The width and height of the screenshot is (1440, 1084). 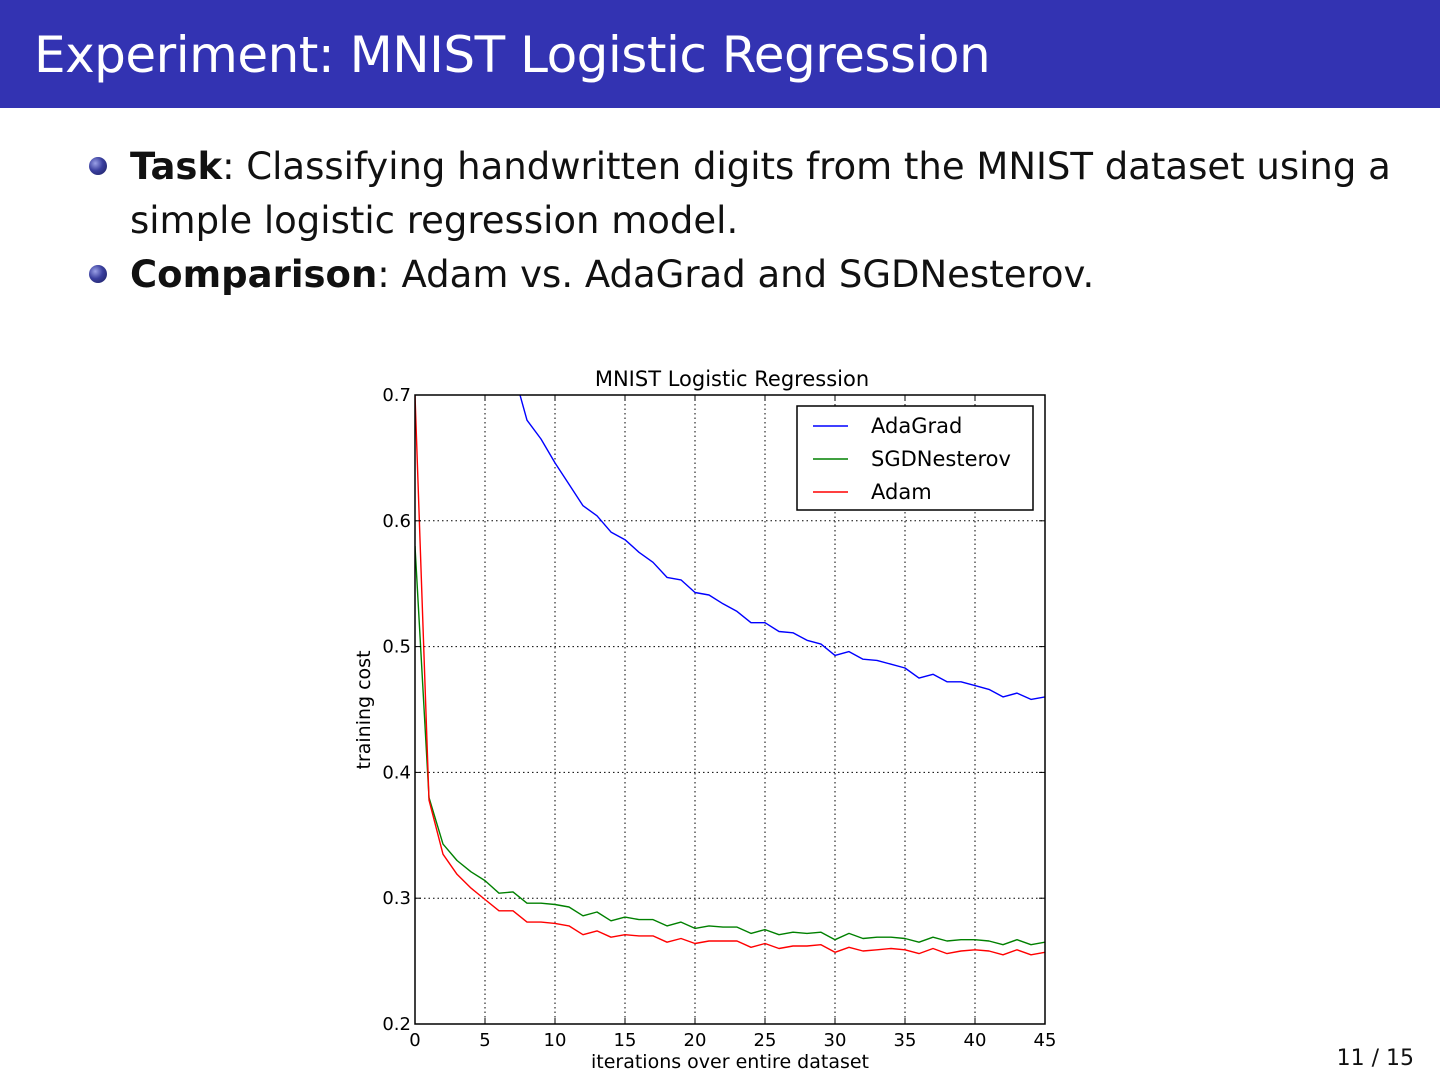 What do you see at coordinates (905, 1040) in the screenshot?
I see `x-tick-label: 35` at bounding box center [905, 1040].